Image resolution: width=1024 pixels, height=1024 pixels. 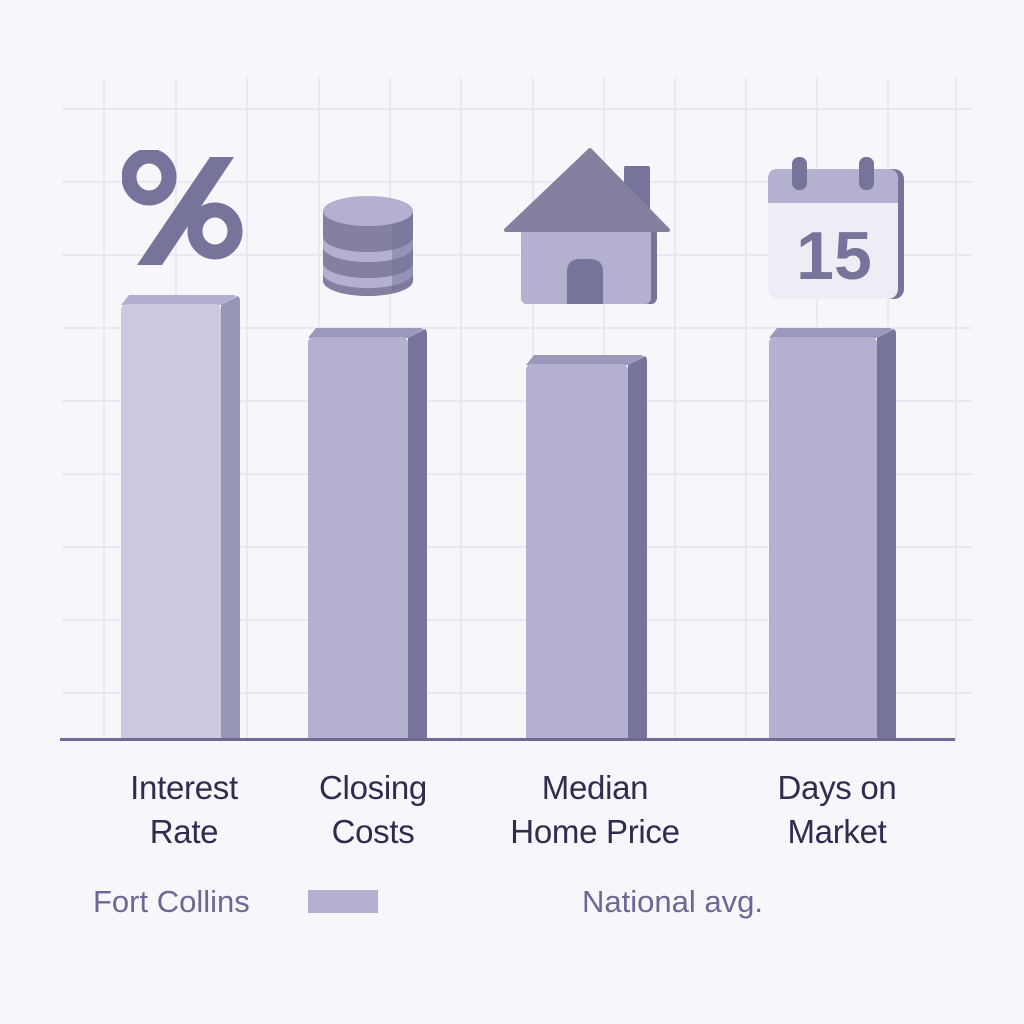 What do you see at coordinates (833, 533) in the screenshot?
I see `bar-days-on-market` at bounding box center [833, 533].